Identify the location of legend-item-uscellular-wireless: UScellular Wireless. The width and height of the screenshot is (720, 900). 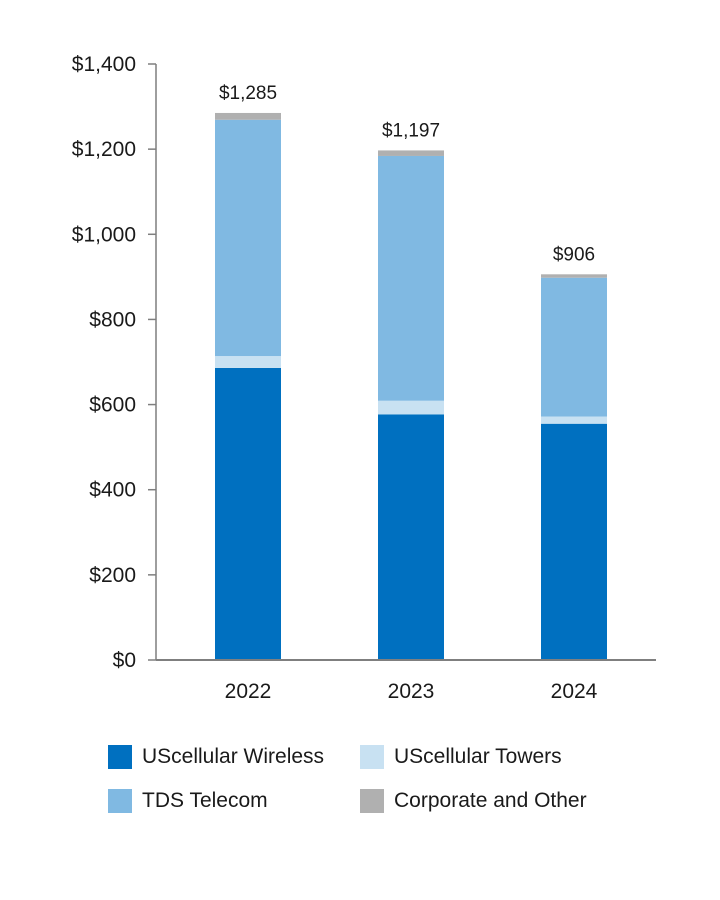
(216, 757).